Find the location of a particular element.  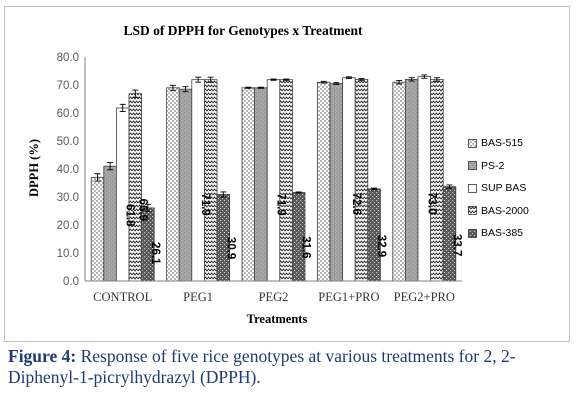

y-tick-labels: 0.0 10.0 20.0 30.0 40.0 50.0 60.0 70.0 80.0 is located at coordinates (68, 170).